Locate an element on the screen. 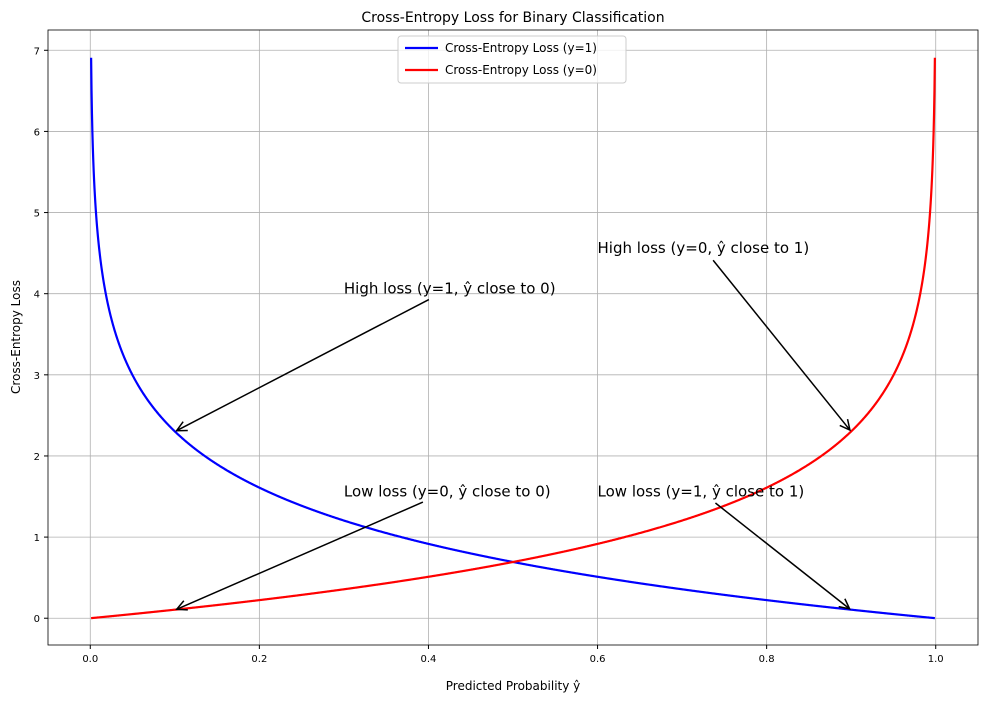 The width and height of the screenshot is (988, 705). x-tick-label: 0.2 is located at coordinates (259, 659).